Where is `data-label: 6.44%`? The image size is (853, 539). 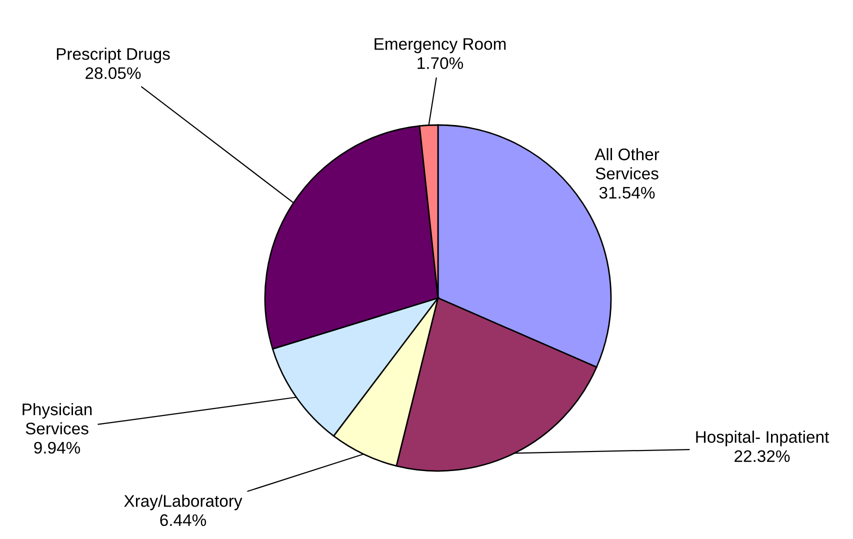
data-label: 6.44% is located at coordinates (183, 520).